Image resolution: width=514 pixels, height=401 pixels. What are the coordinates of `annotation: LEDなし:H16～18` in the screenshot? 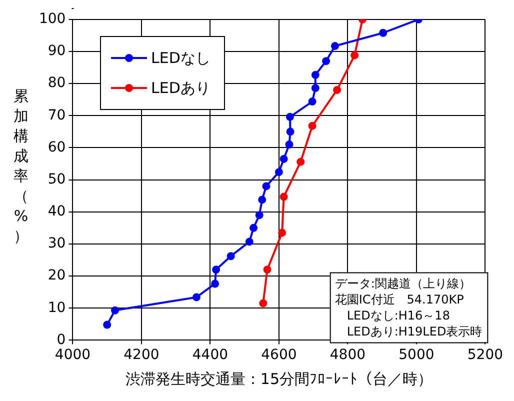 It's located at (392, 315).